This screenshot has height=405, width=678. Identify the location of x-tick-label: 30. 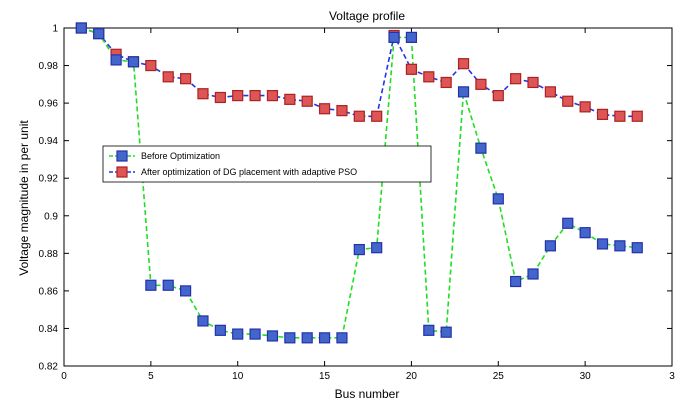
(586, 376).